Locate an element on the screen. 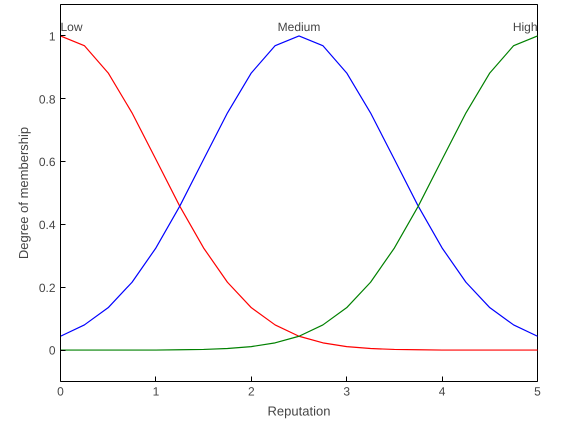  y-tick-label: 0.4 is located at coordinates (47, 225).